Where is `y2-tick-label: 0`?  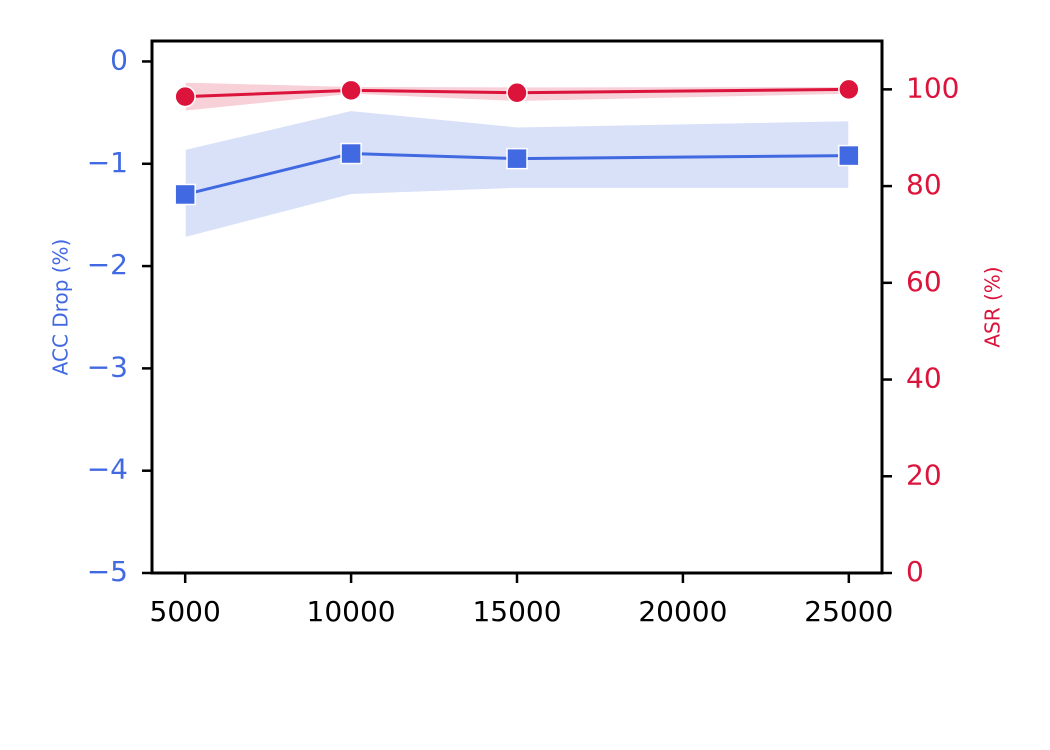 y2-tick-label: 0 is located at coordinates (915, 571).